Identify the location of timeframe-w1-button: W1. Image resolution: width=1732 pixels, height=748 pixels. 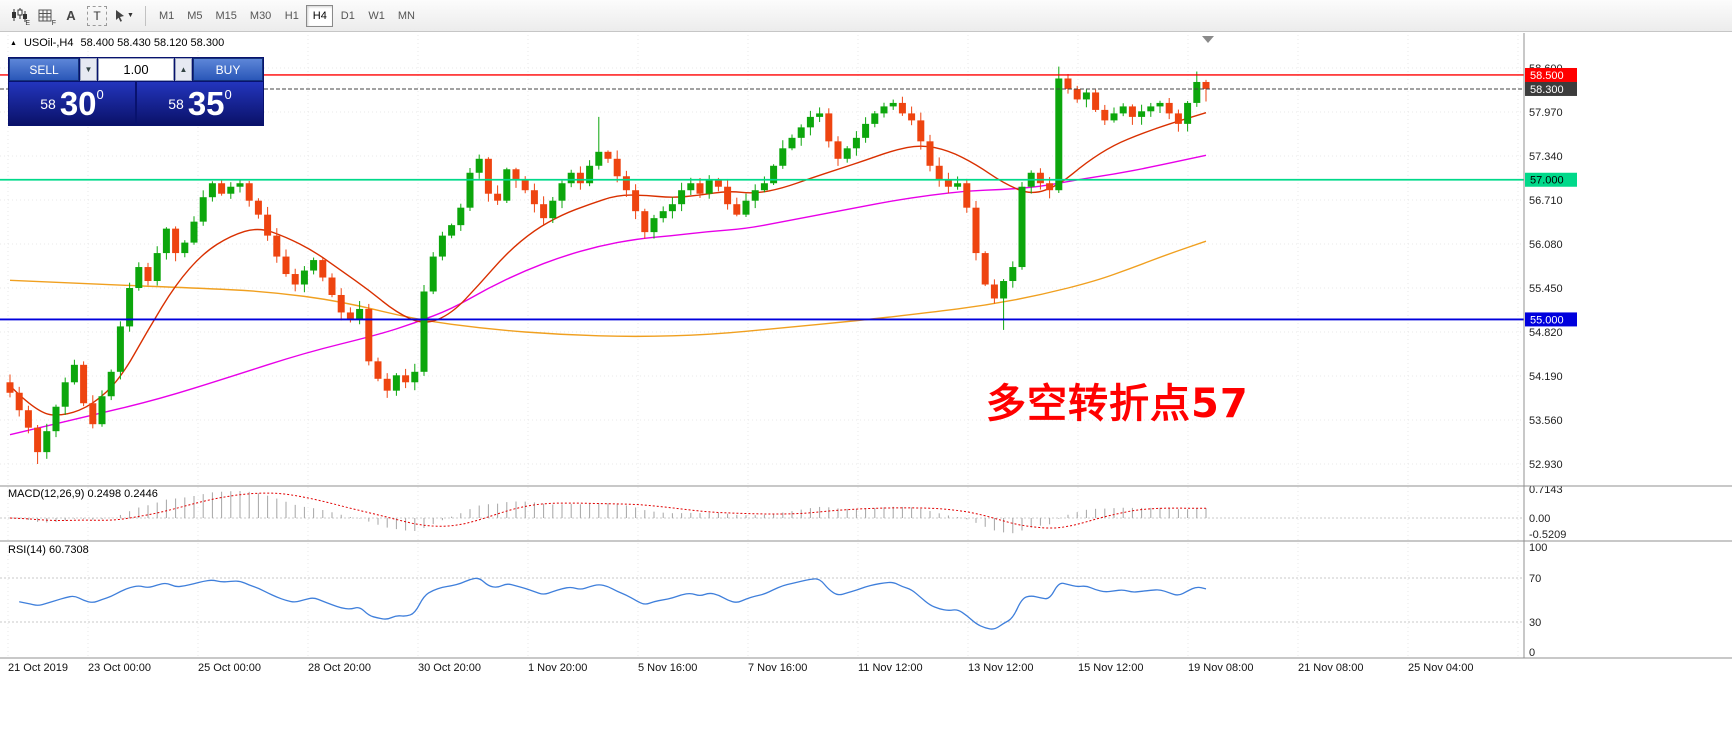
(376, 16).